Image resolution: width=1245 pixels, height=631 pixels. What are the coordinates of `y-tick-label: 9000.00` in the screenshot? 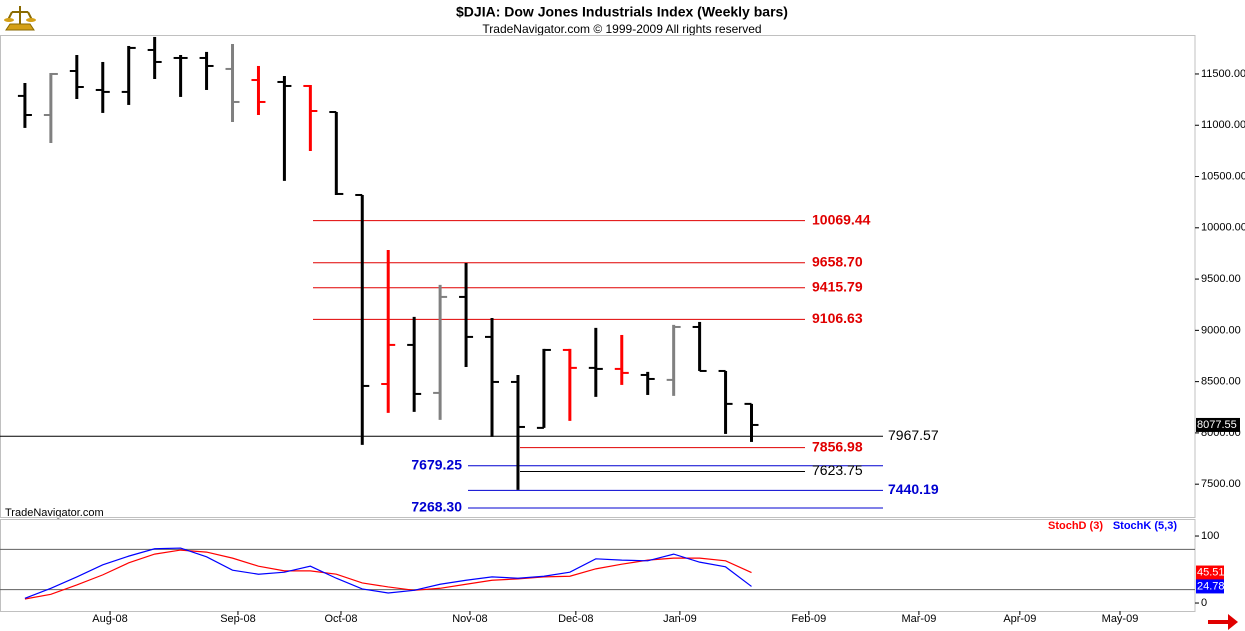 It's located at (1221, 330).